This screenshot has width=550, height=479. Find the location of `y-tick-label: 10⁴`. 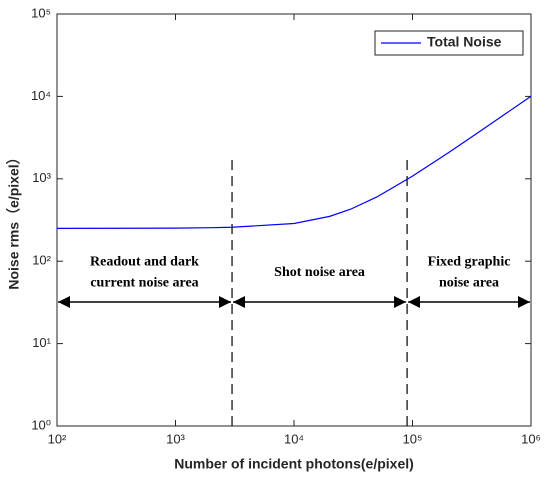

y-tick-label: 10⁴ is located at coordinates (41, 95).